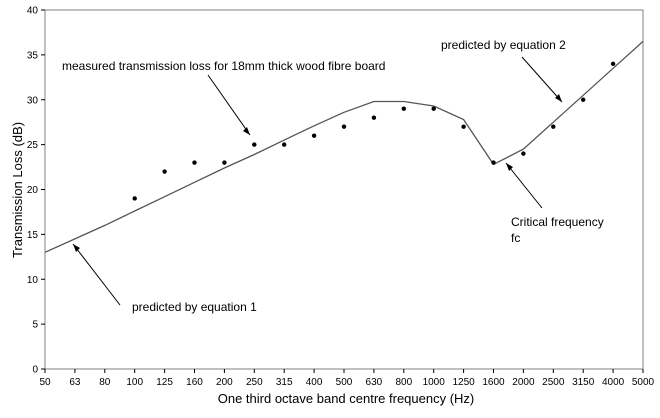  I want to click on x-tick-label: 100, so click(134, 382).